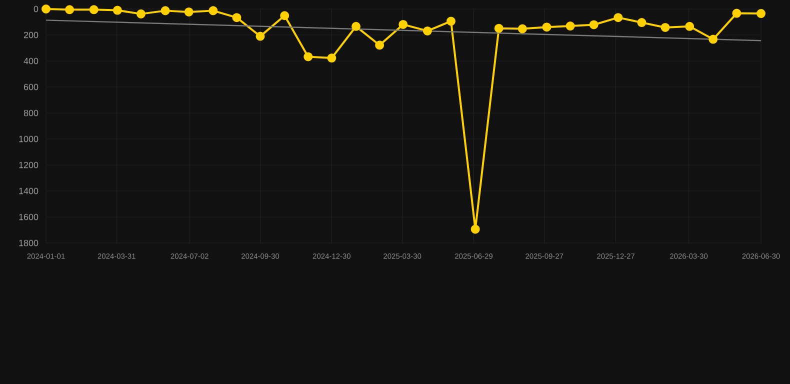  I want to click on y-tick-label: 1200, so click(28, 165).